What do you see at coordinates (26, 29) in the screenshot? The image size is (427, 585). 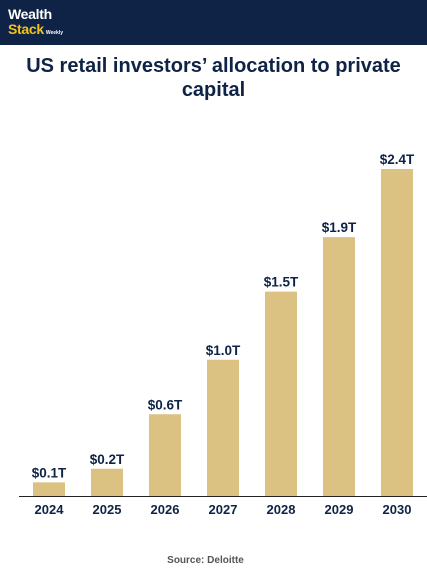 I see `logo-stack-text: Stack` at bounding box center [26, 29].